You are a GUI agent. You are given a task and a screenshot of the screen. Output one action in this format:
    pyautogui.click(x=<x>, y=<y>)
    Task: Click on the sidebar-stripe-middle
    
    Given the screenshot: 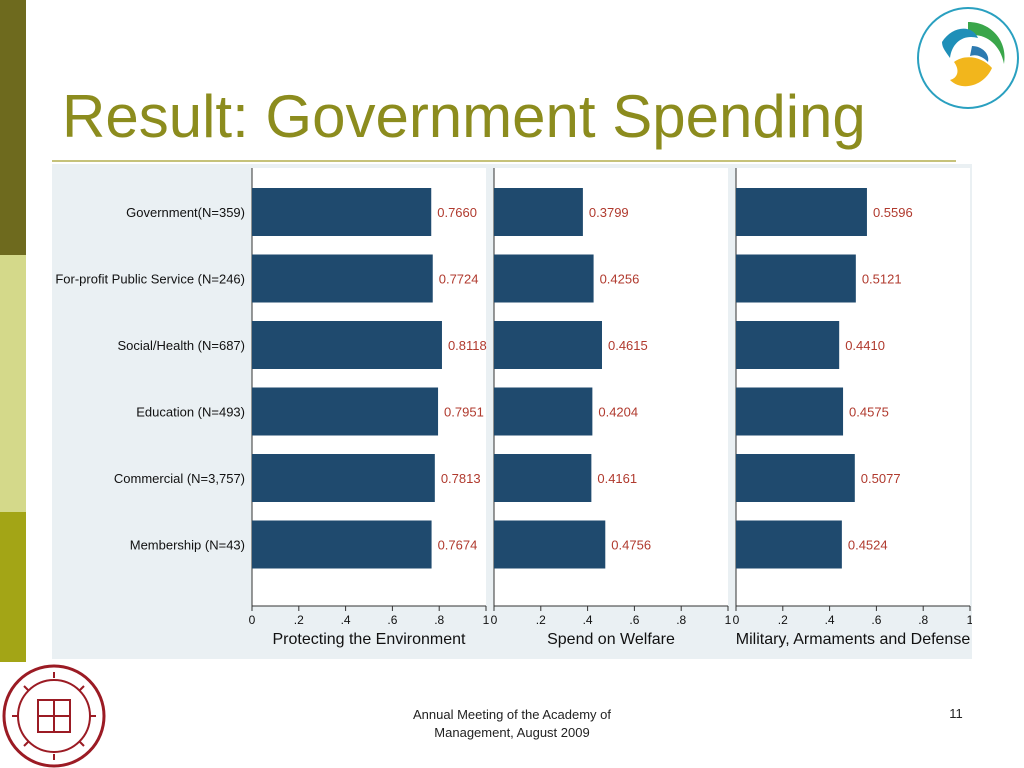 What is the action you would take?
    pyautogui.click(x=13, y=383)
    